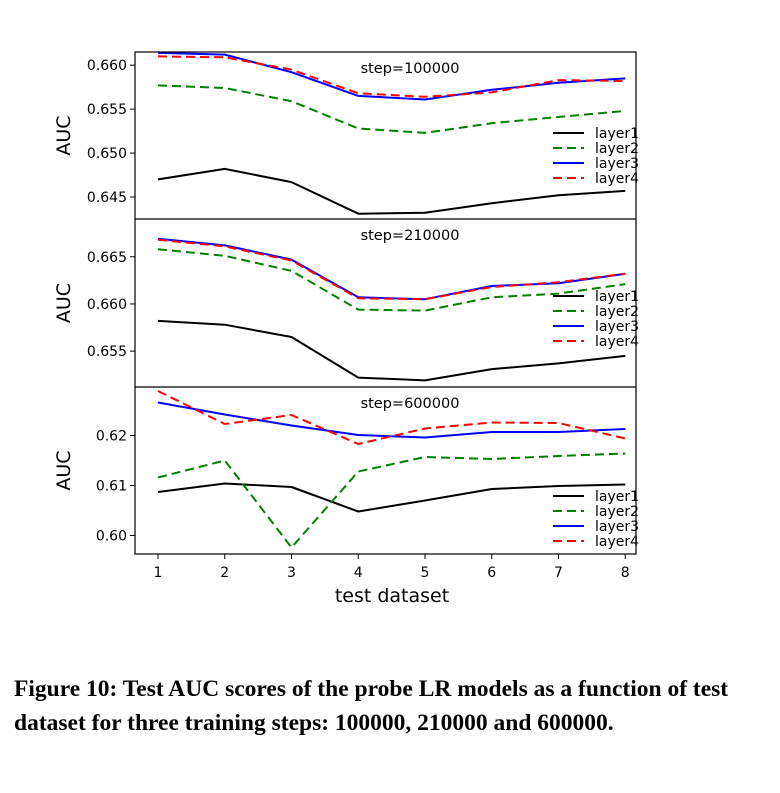  I want to click on y-tick-label: 0.650, so click(107, 154).